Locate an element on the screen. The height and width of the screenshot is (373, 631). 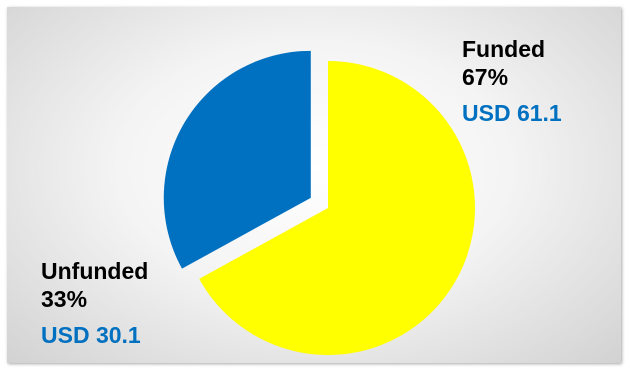
funded-label: Funded 67% USD 61.1 is located at coordinates (512, 81).